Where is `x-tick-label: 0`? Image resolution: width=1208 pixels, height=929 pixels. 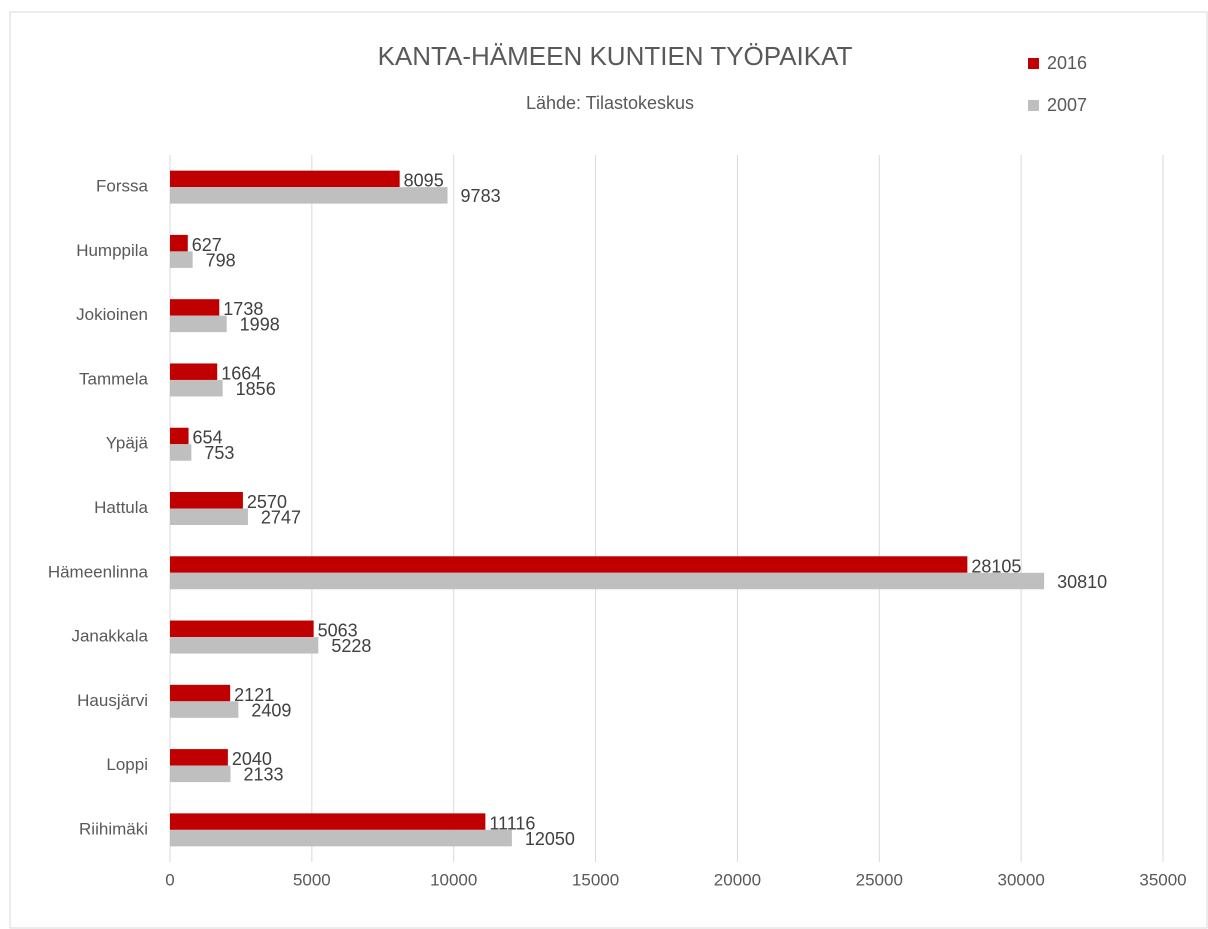
x-tick-label: 0 is located at coordinates (169, 879).